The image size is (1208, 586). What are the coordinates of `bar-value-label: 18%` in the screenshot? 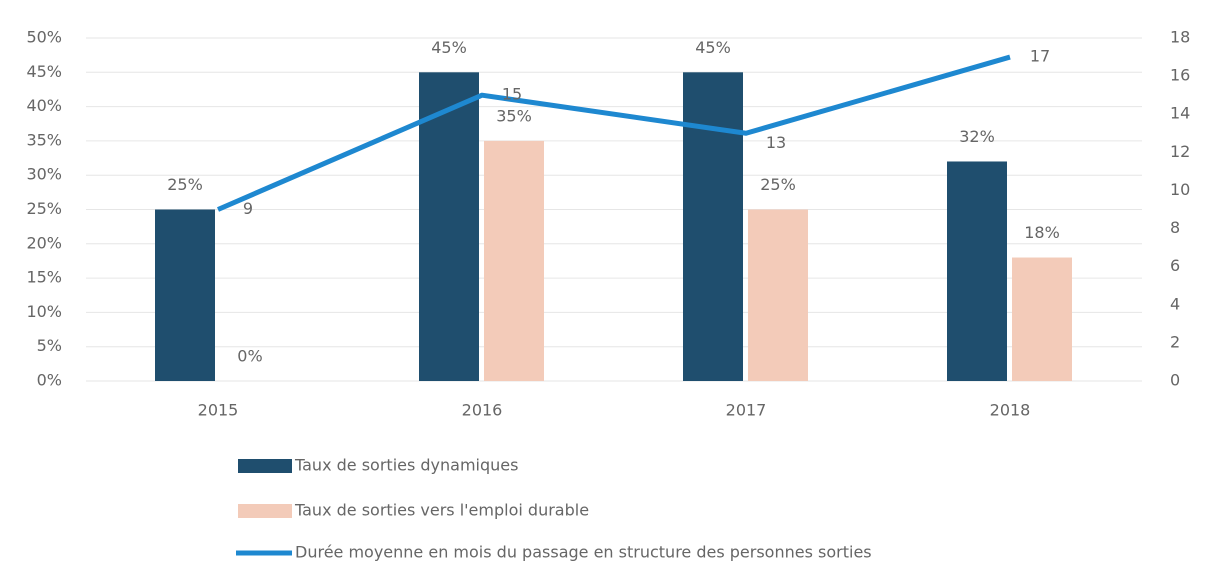 It's located at (1042, 232).